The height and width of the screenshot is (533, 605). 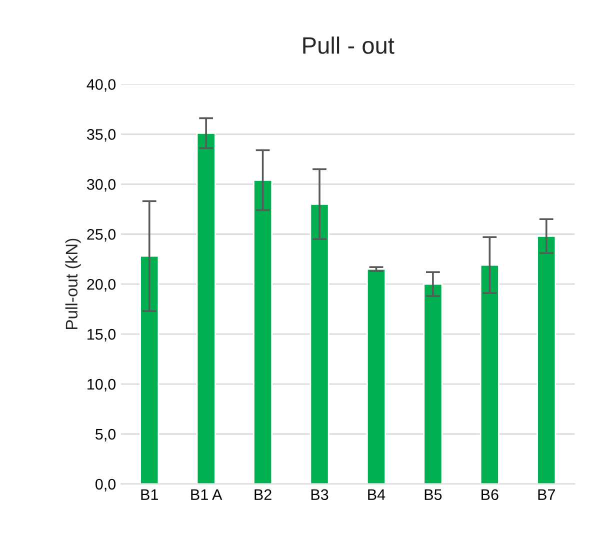 I want to click on y-tick-label: 30,0, so click(x=101, y=185).